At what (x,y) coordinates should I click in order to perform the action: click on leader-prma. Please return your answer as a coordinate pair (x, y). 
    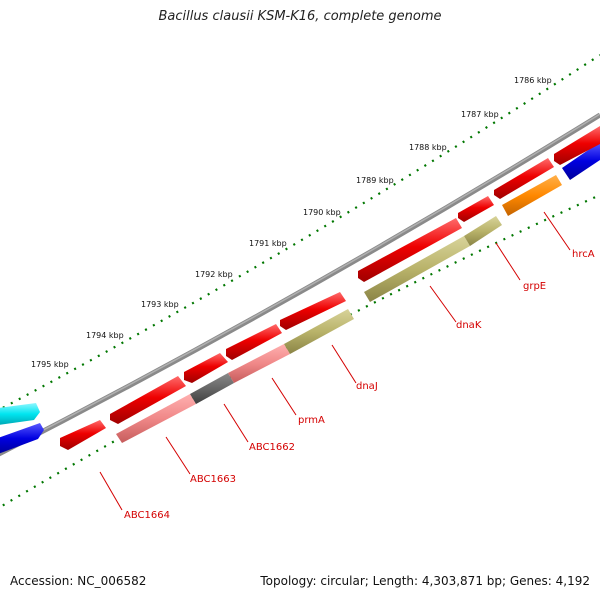
    Looking at the image, I should click on (284, 396).